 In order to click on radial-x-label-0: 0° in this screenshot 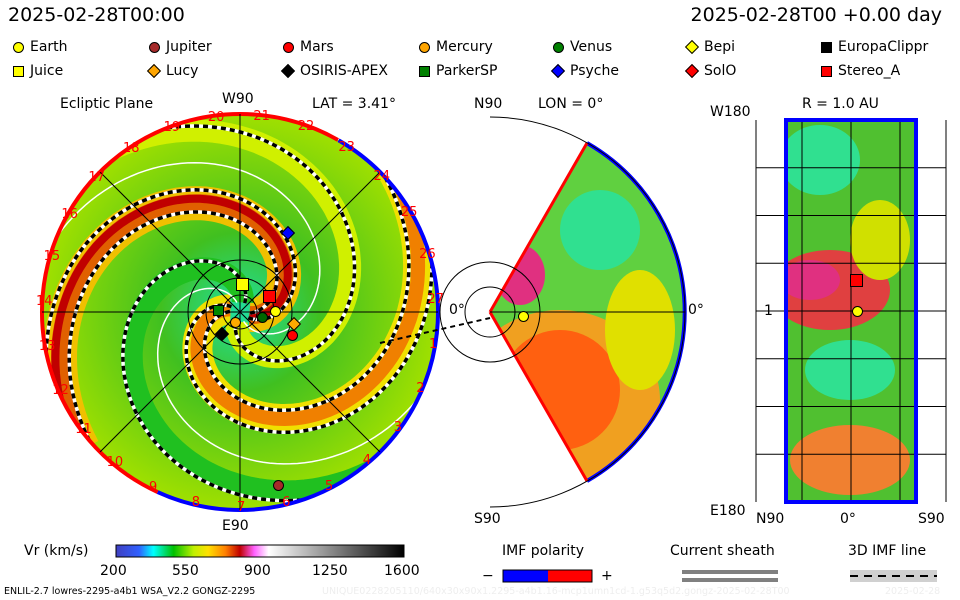, I will do `click(848, 519)`.